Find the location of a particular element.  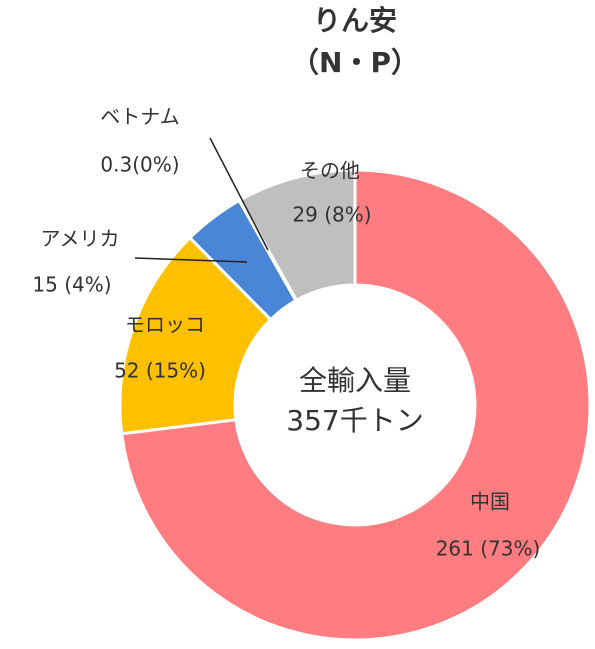

category-label: モロッコ is located at coordinates (165, 325).